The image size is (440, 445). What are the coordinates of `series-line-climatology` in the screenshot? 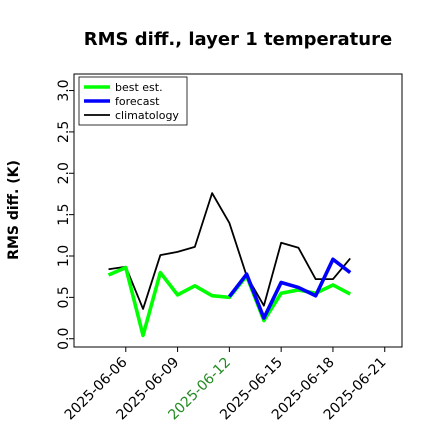 It's located at (229, 251).